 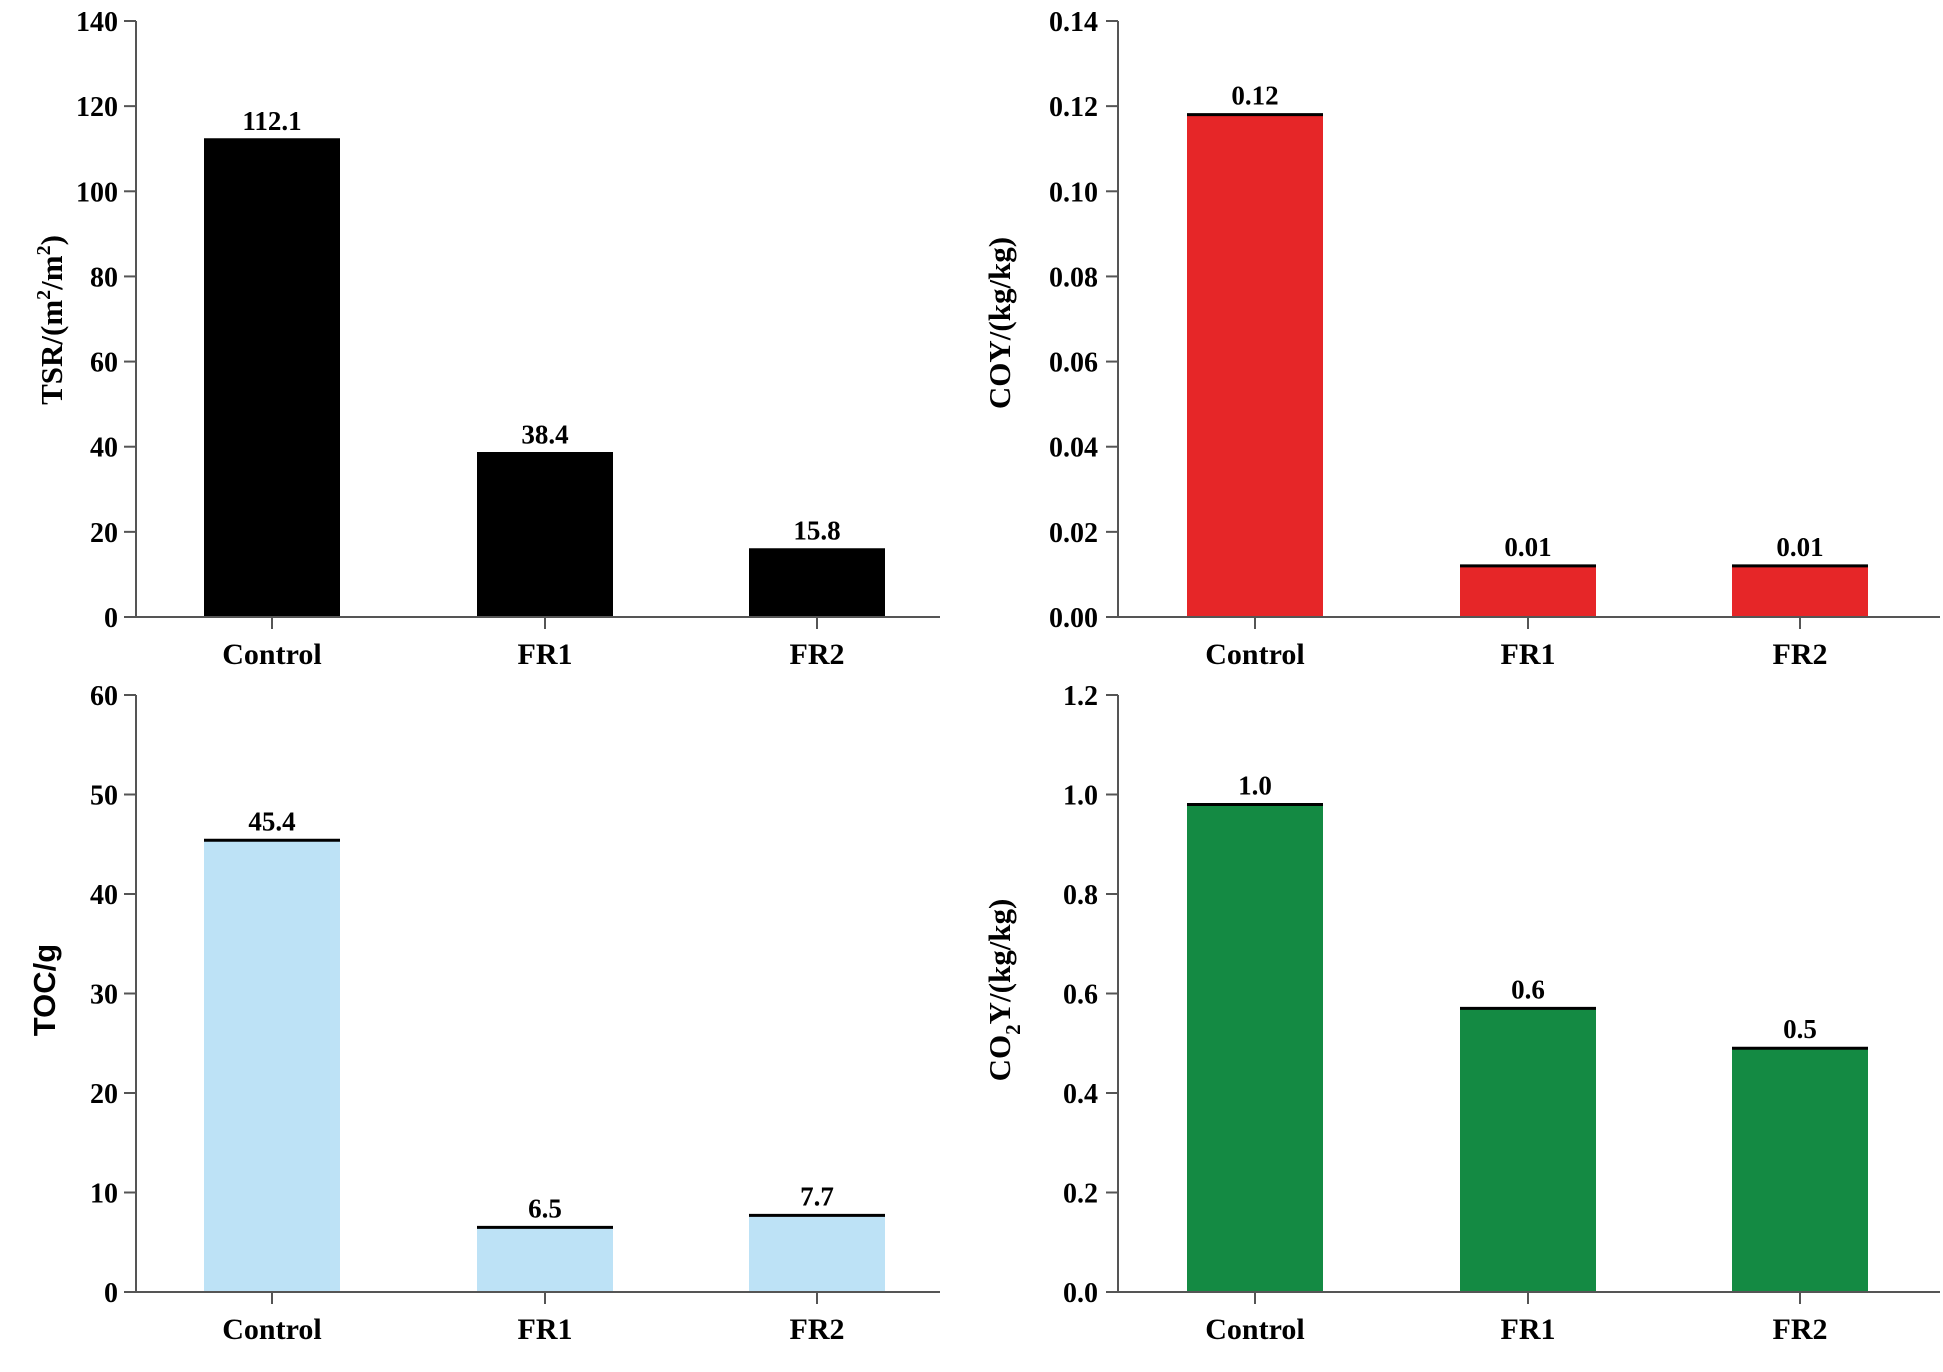 What do you see at coordinates (1799, 547) in the screenshot?
I see `coy-data-label-fr2: 0.01` at bounding box center [1799, 547].